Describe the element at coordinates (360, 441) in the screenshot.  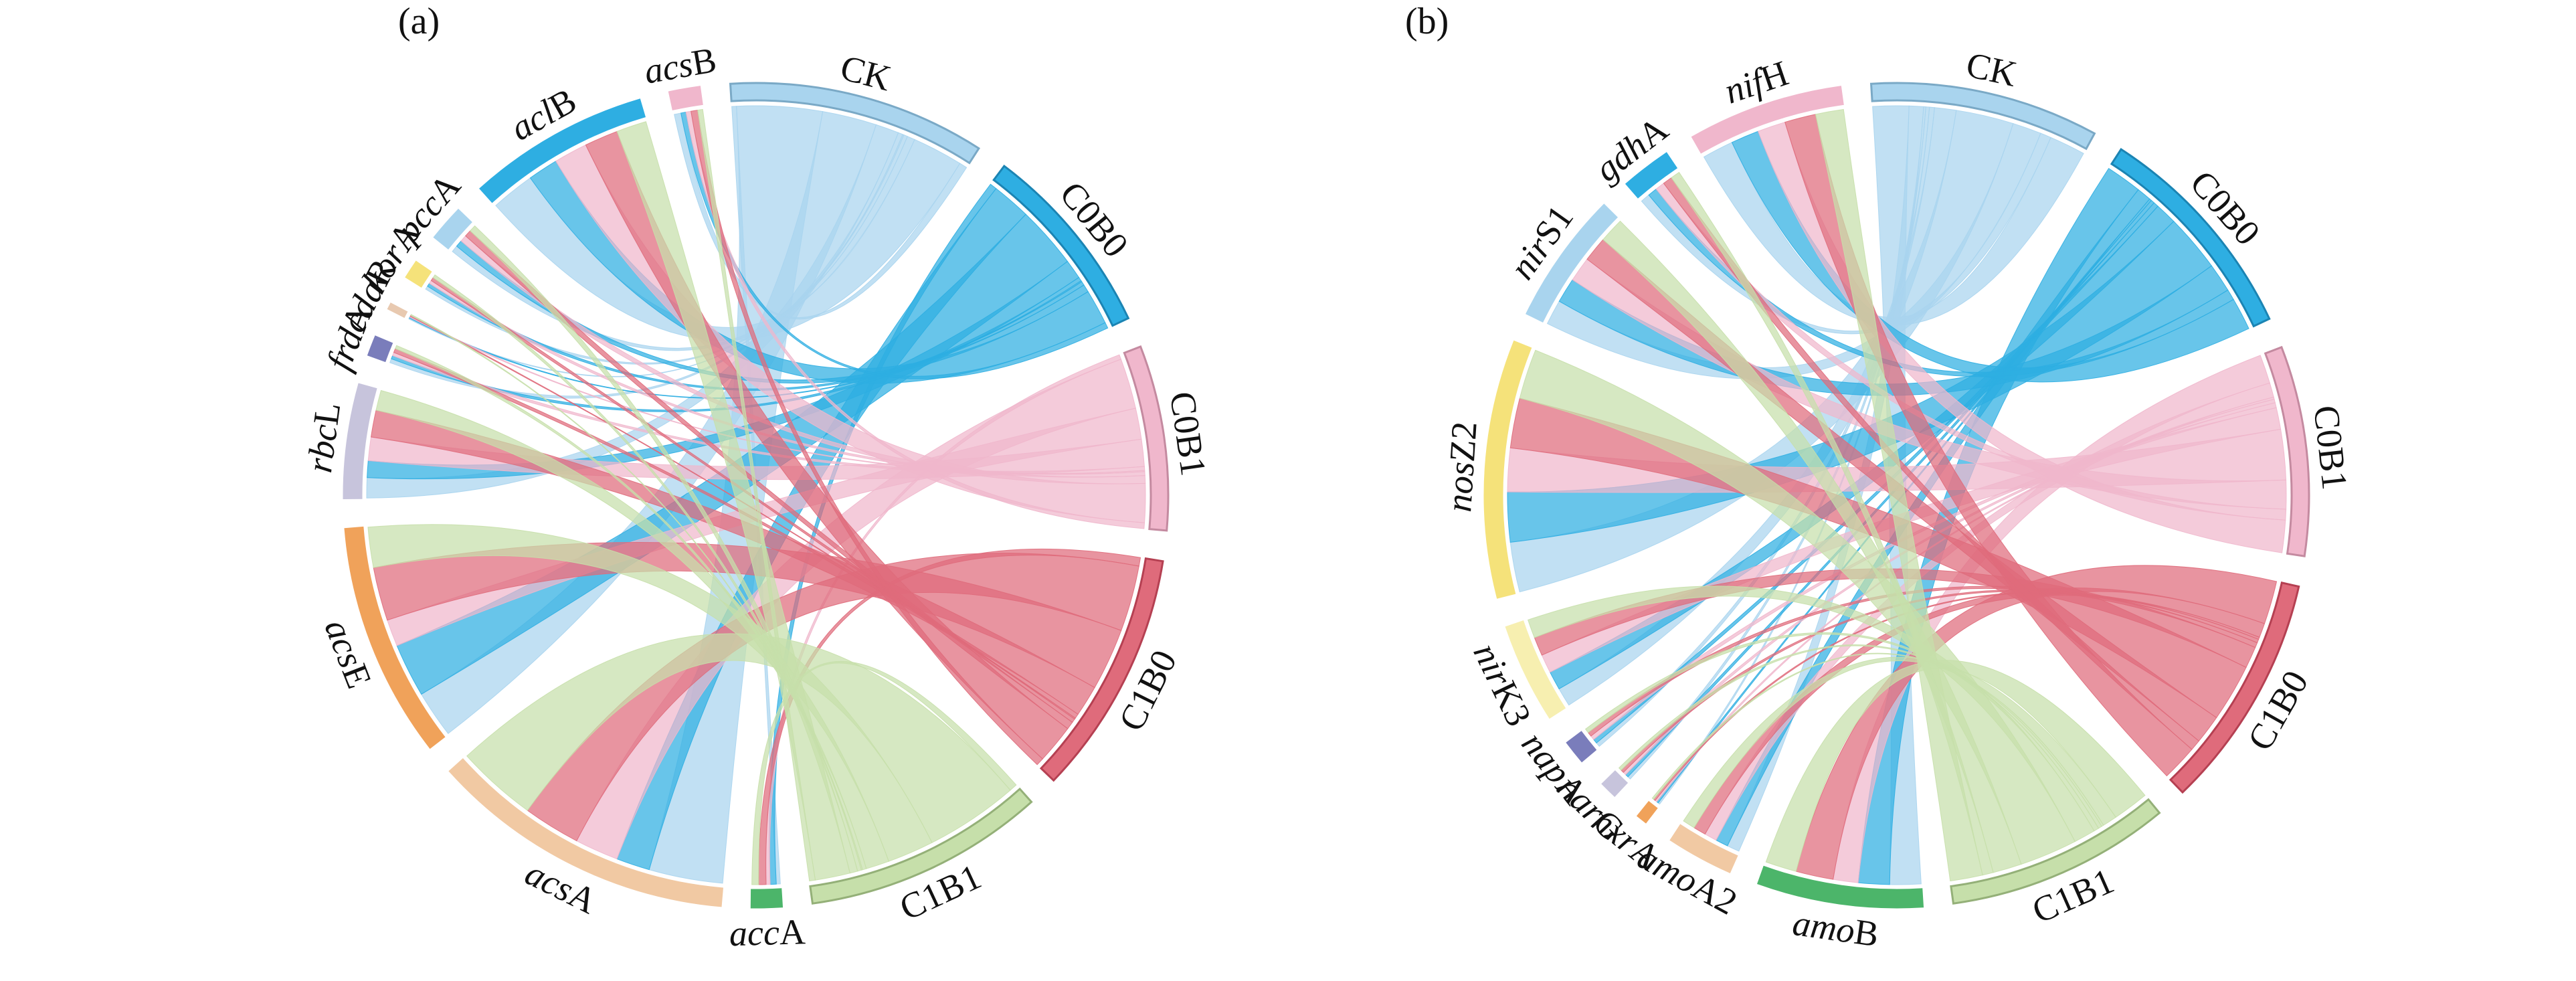
I see `gene-arc-rbcl` at that location.